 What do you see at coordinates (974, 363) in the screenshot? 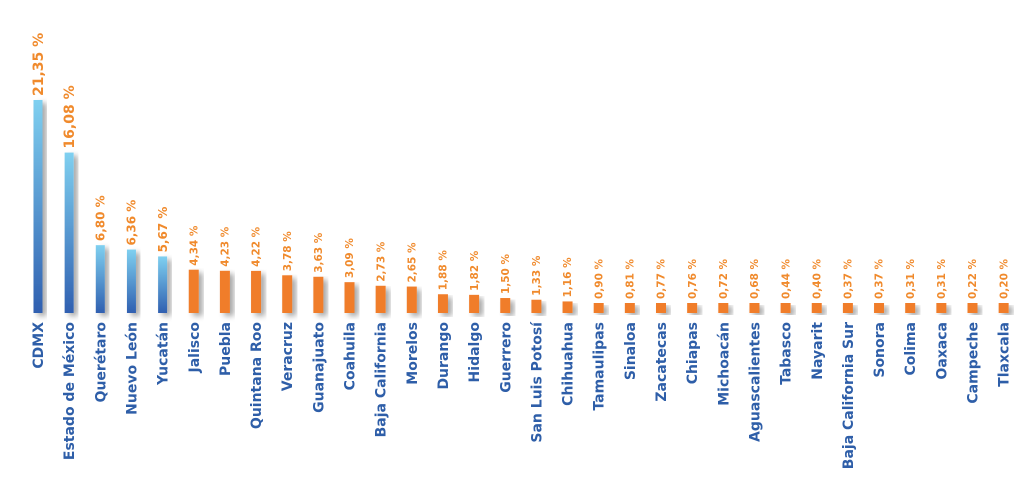
I see `category-label-30: Campeche` at bounding box center [974, 363].